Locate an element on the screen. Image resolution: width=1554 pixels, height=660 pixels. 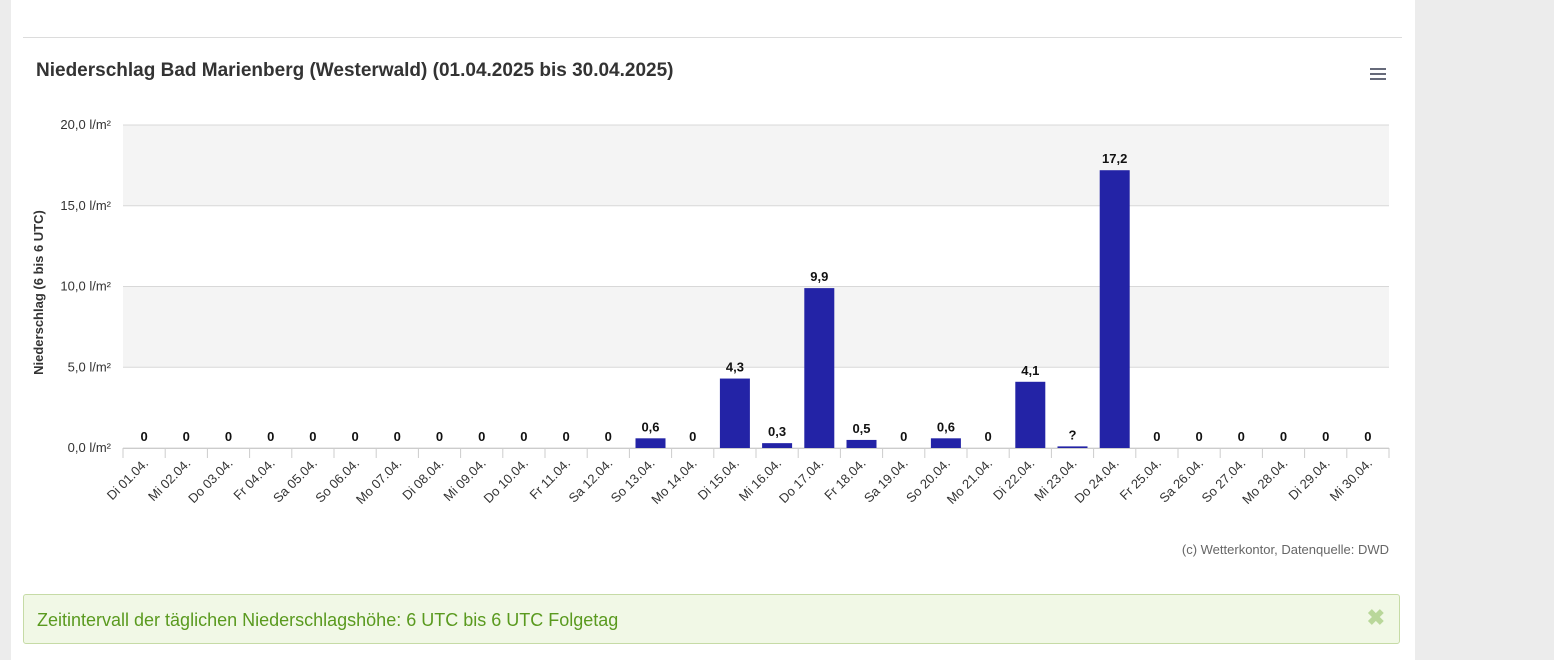
x-tick-label: Di 01.04. is located at coordinates (127, 479).